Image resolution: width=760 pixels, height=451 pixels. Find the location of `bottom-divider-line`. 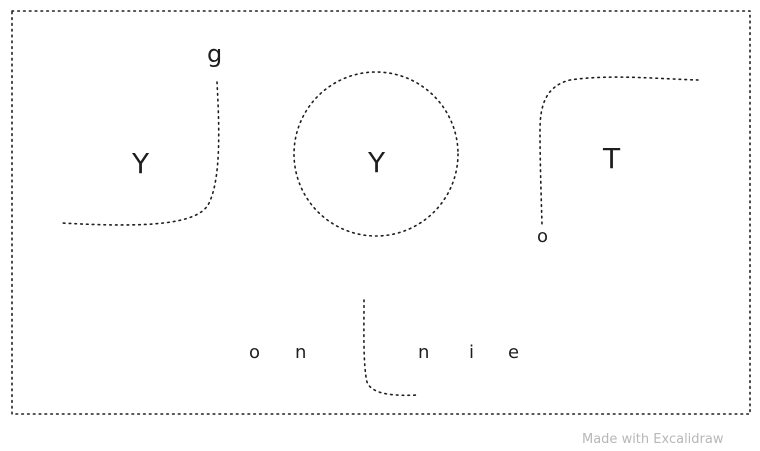

bottom-divider-line is located at coordinates (391, 348).